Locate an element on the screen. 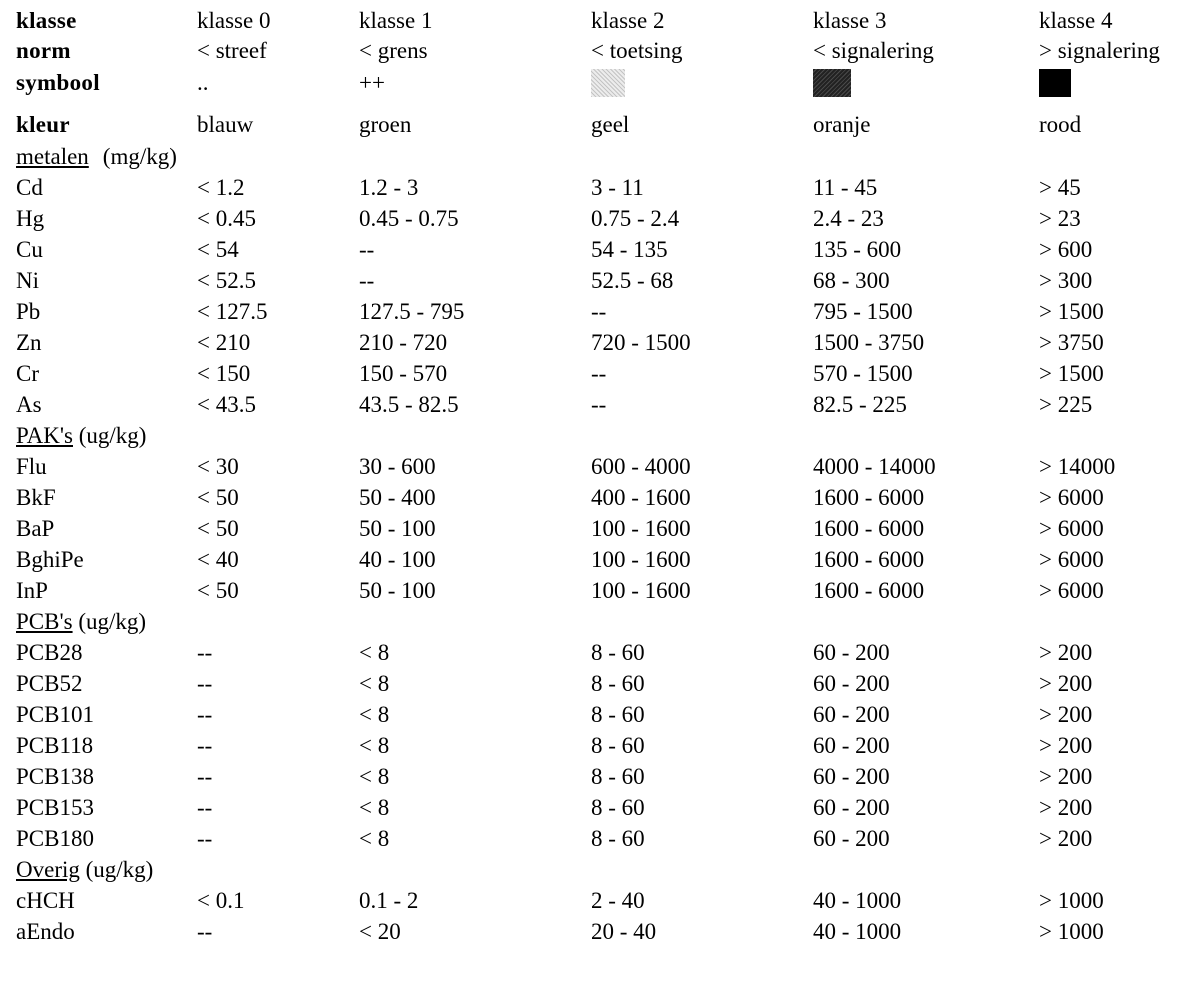 The height and width of the screenshot is (1001, 1203). section-heading-paks: PAK's (ug/kg) is located at coordinates (601, 436).